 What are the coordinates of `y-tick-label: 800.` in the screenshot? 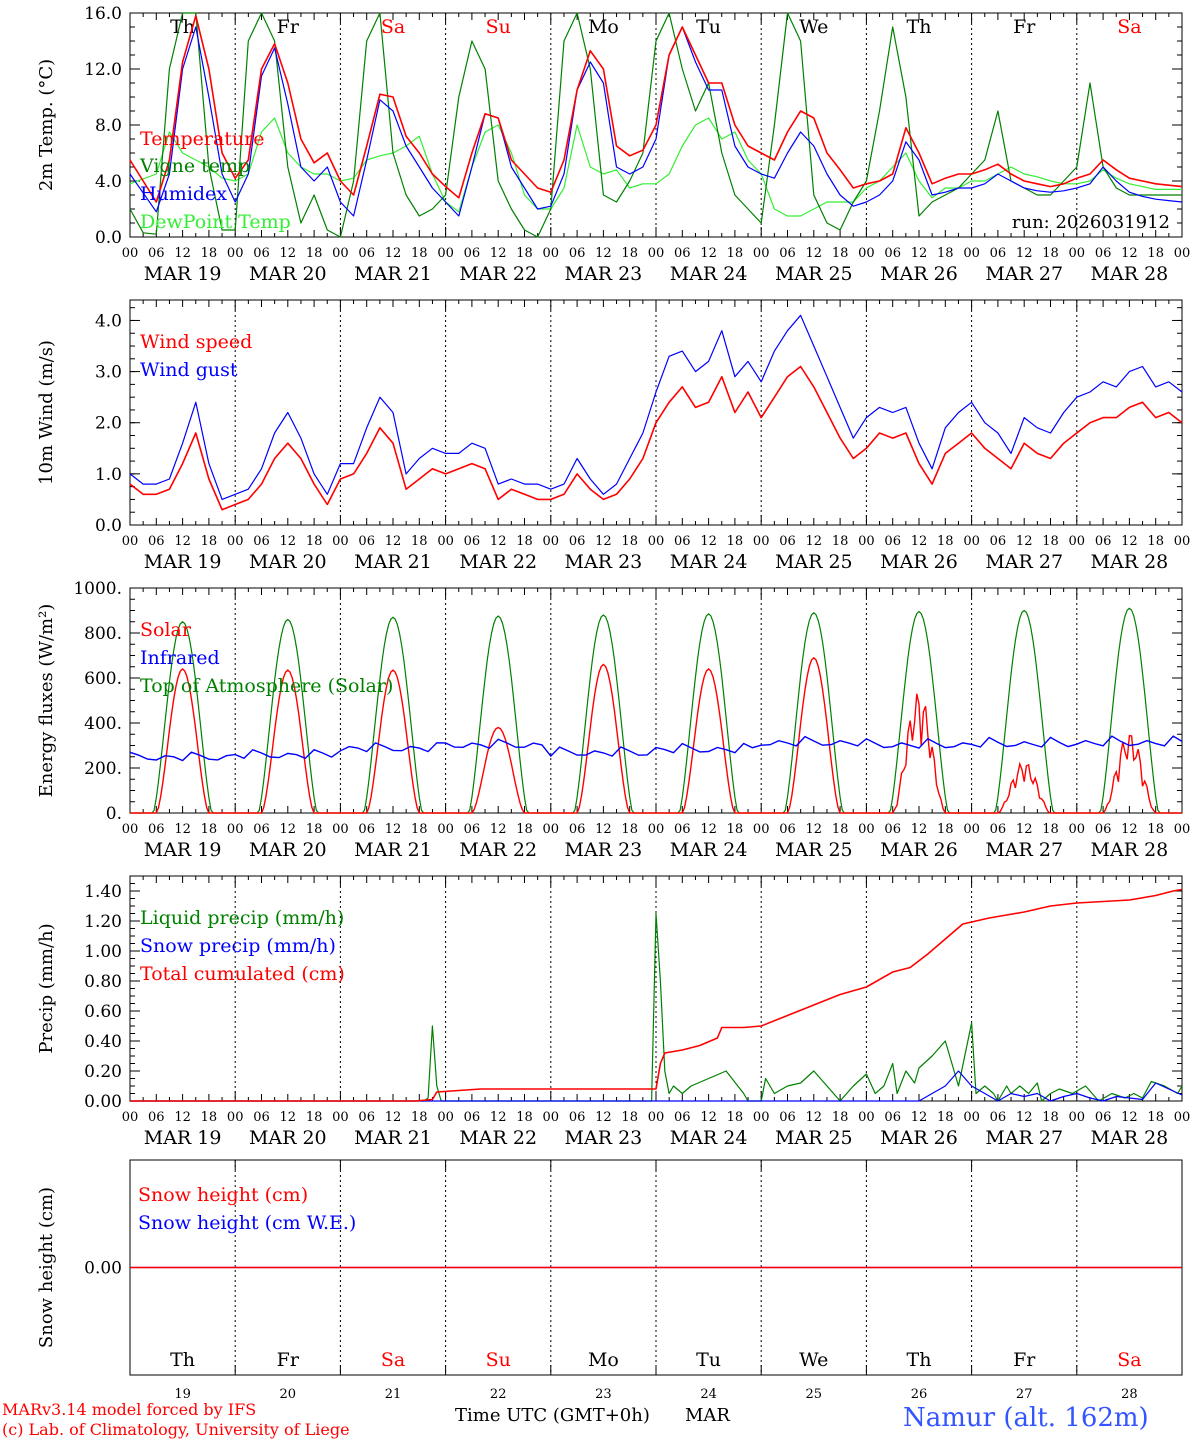 It's located at (103, 634).